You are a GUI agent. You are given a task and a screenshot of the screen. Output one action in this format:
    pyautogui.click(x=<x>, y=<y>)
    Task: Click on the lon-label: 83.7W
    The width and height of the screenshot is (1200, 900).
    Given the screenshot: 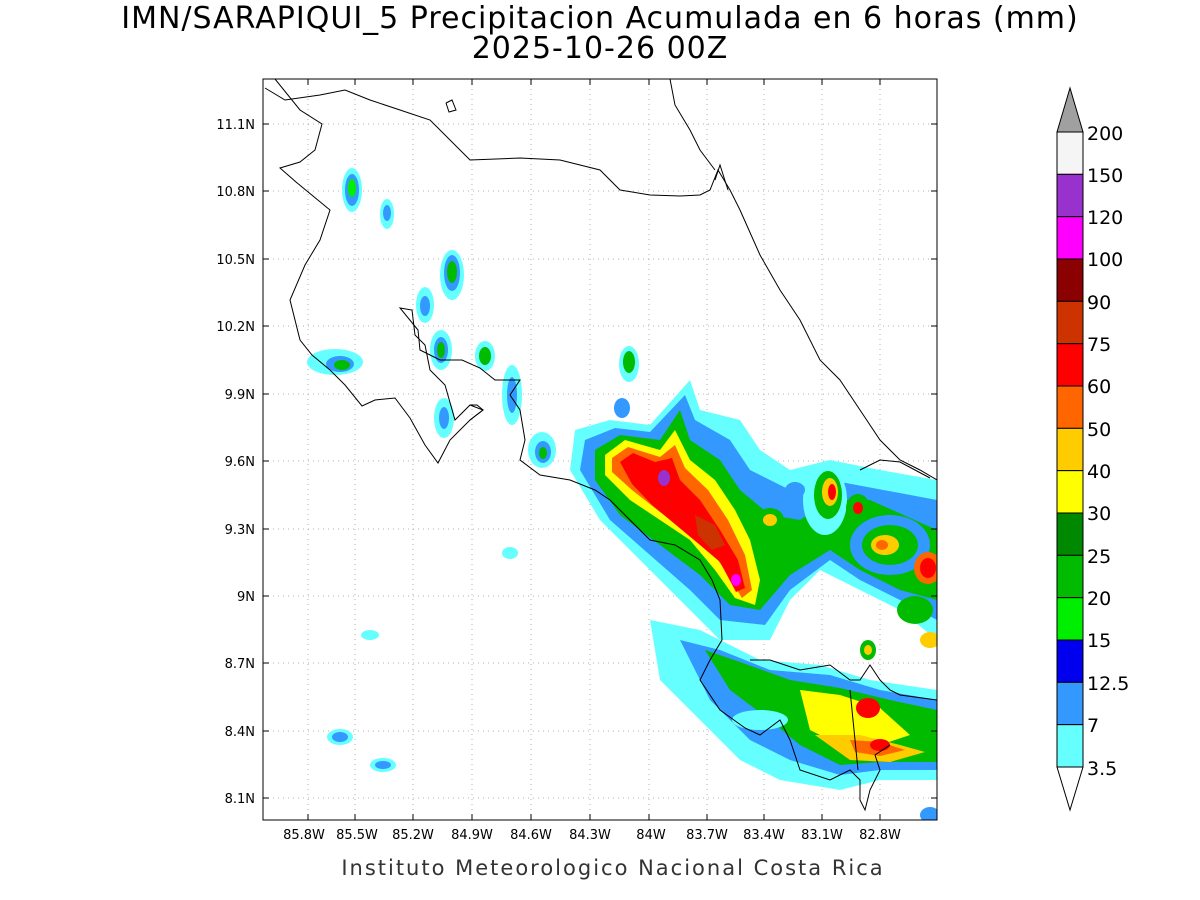 What is the action you would take?
    pyautogui.click(x=707, y=835)
    